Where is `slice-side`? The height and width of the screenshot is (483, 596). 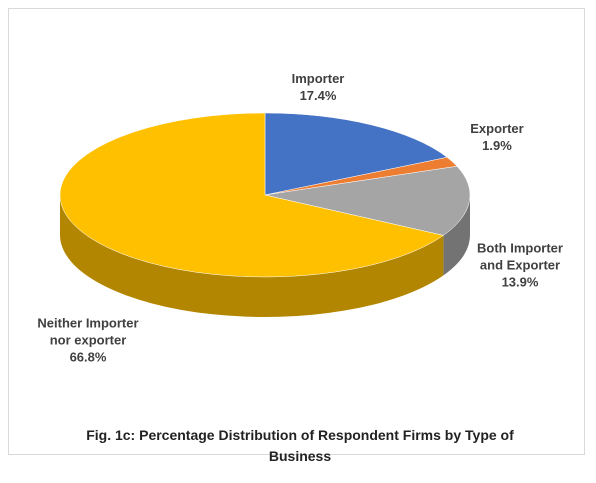
slice-side is located at coordinates (456, 235).